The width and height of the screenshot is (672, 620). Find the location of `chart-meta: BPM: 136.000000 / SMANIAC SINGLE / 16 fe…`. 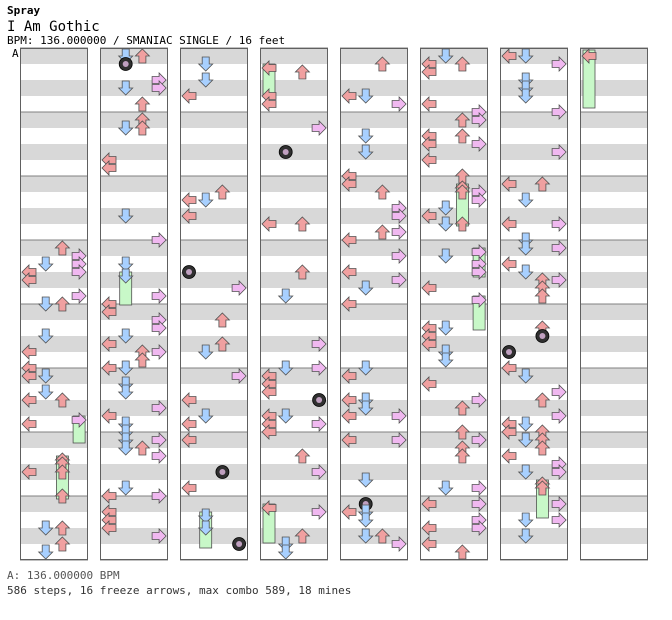

chart-meta: BPM: 136.000000 / SMANIAC SINGLE / 16 fe… is located at coordinates (146, 40).